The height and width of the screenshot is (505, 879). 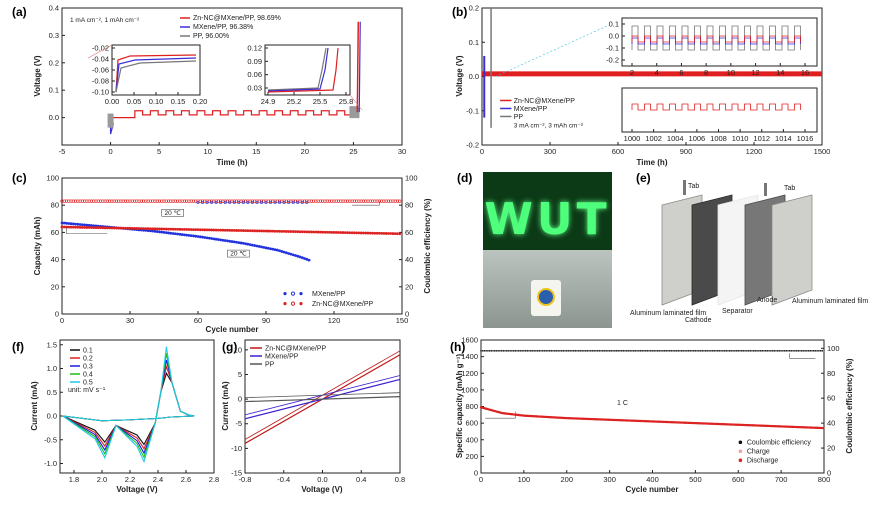 What do you see at coordinates (566, 479) in the screenshot?
I see `h-xtick-label: 200` at bounding box center [566, 479].